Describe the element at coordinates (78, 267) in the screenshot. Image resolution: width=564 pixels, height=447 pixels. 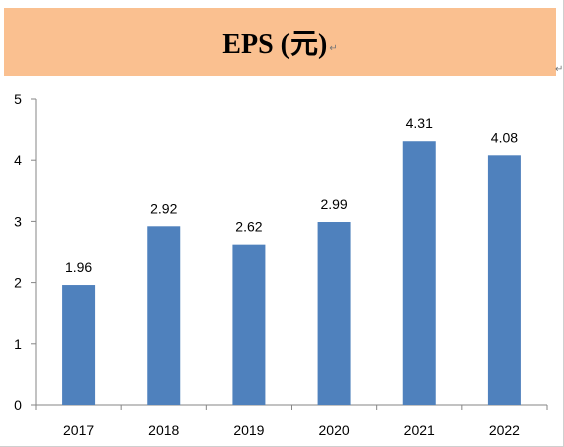
I see `data-label-2017: 1.96` at that location.